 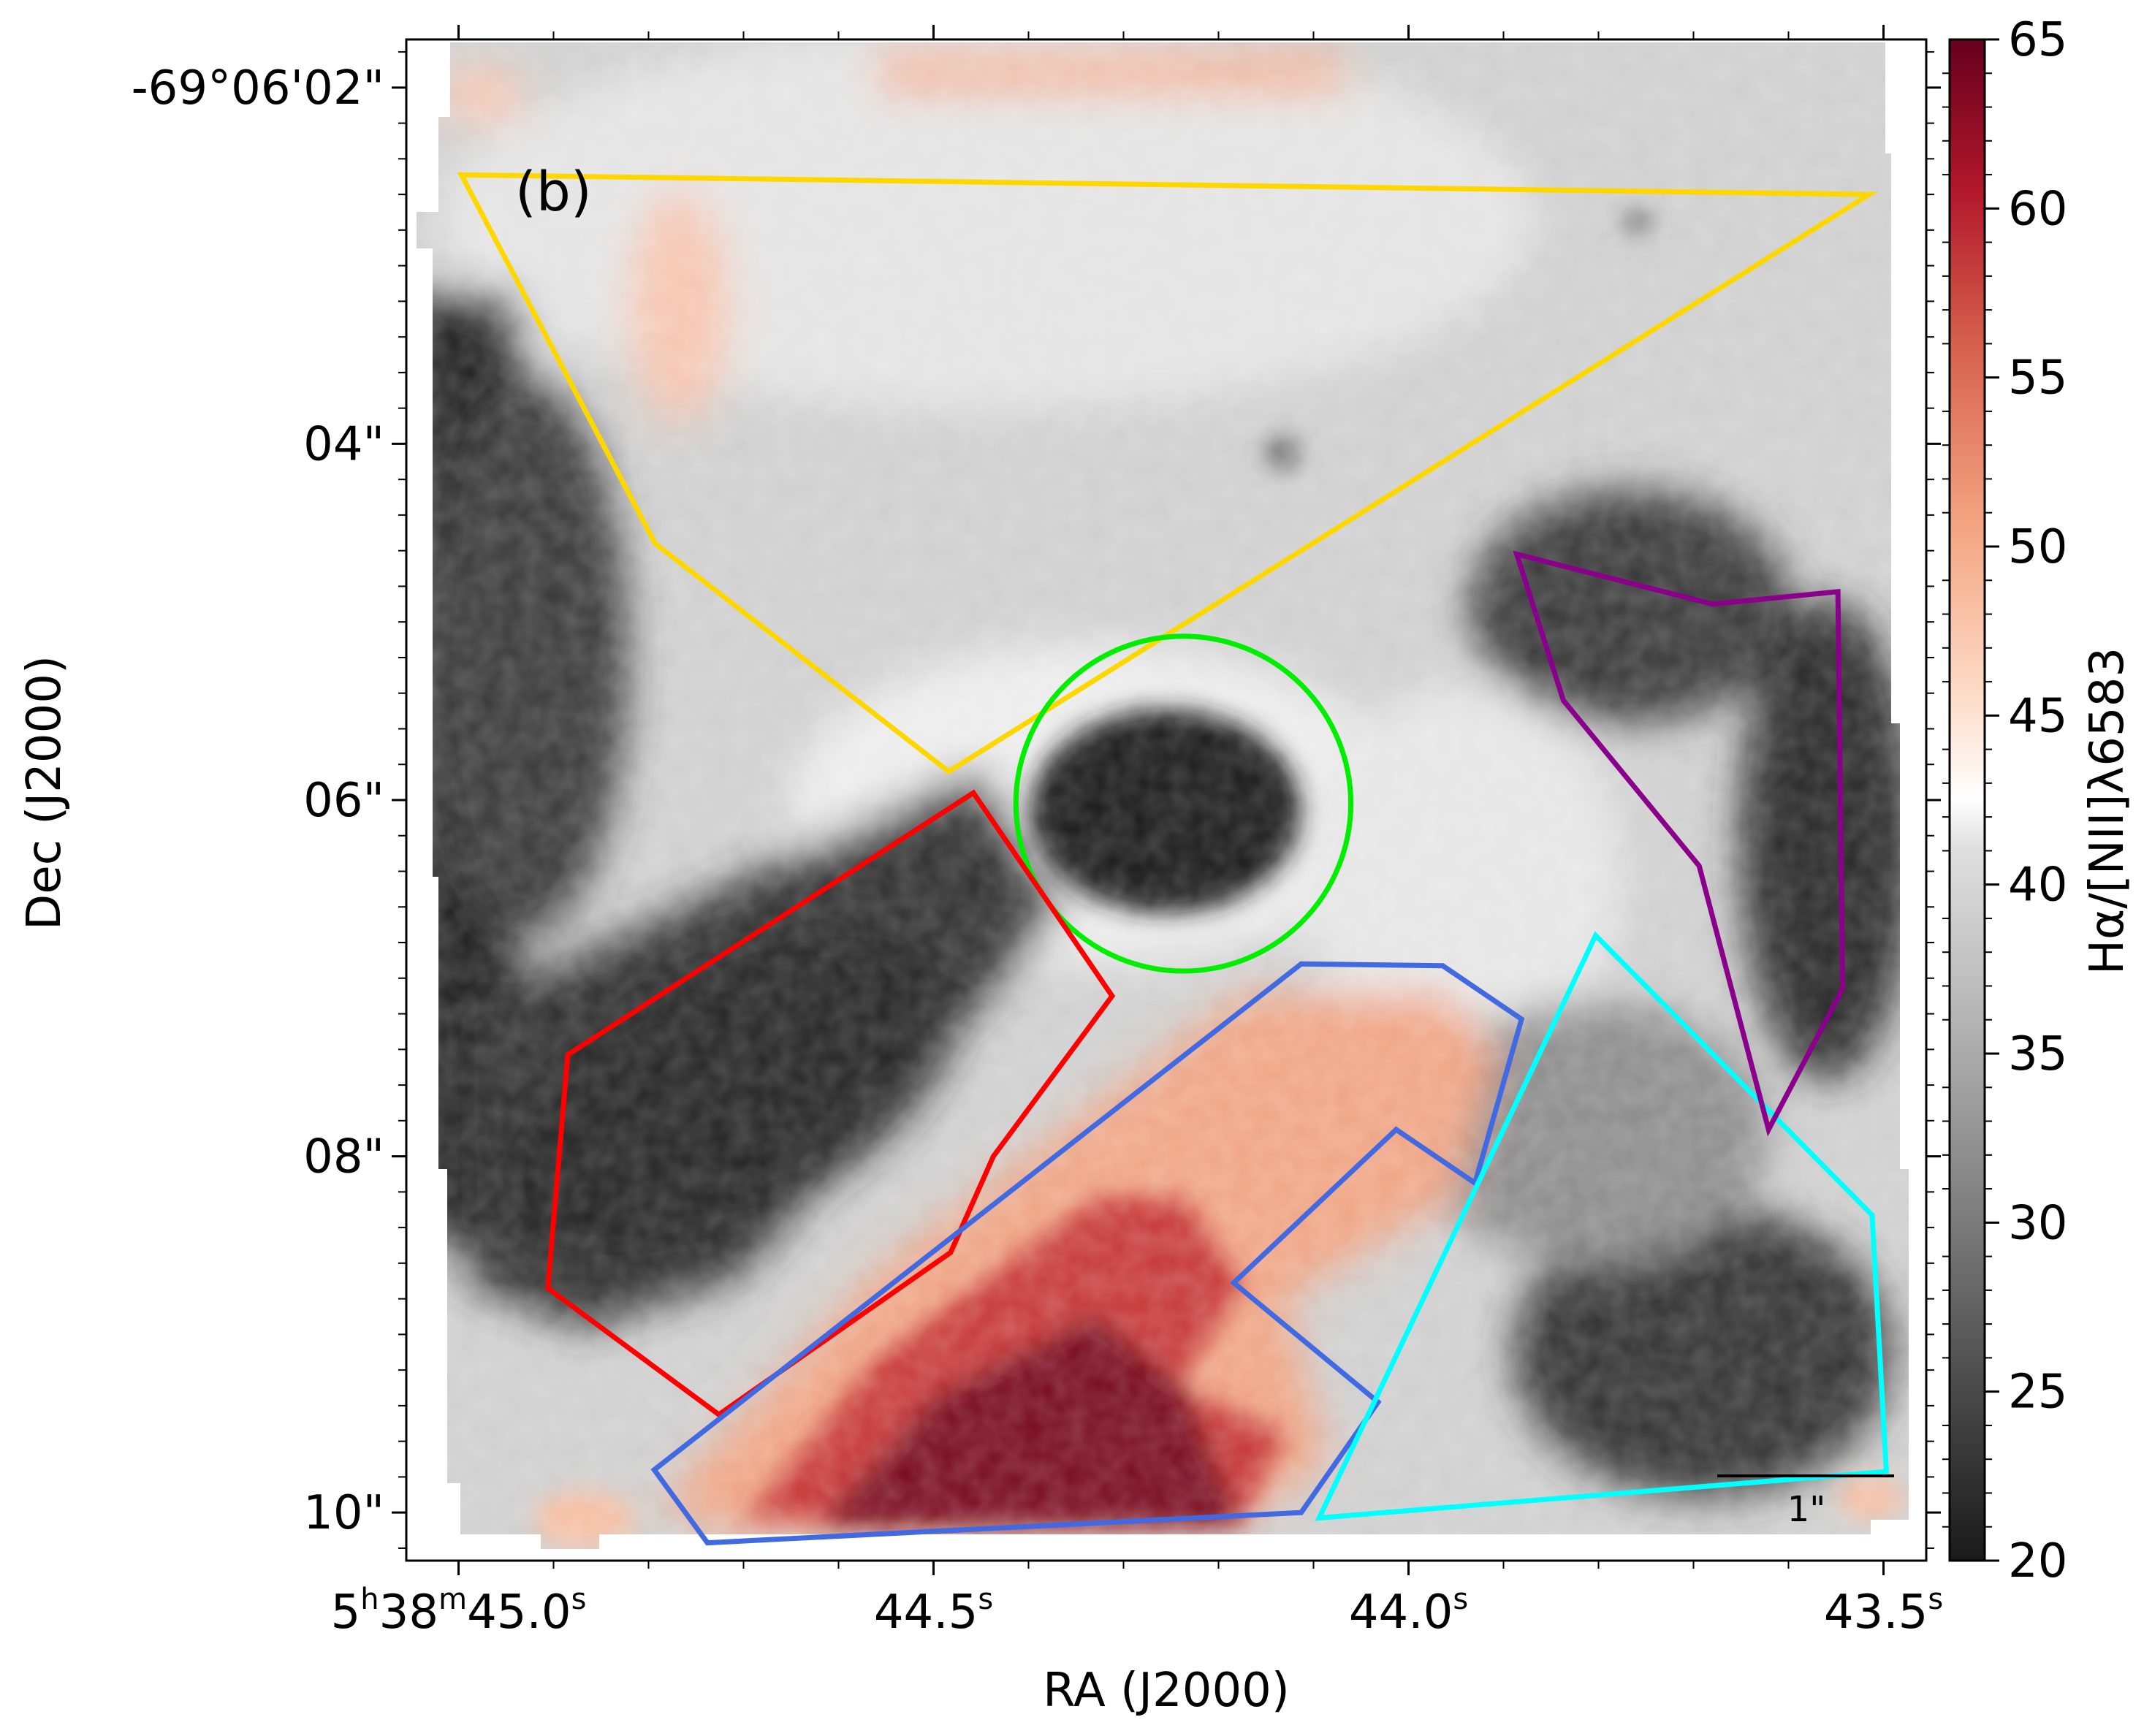 I want to click on red-region, so click(x=831, y=1103).